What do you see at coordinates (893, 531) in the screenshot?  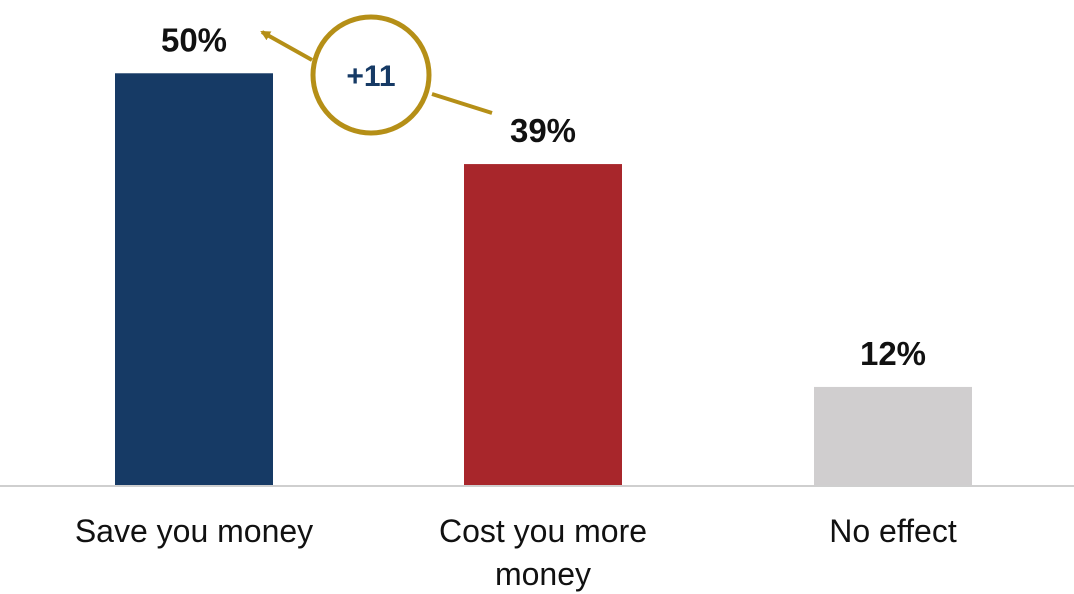 I see `category-label-3: No effect` at bounding box center [893, 531].